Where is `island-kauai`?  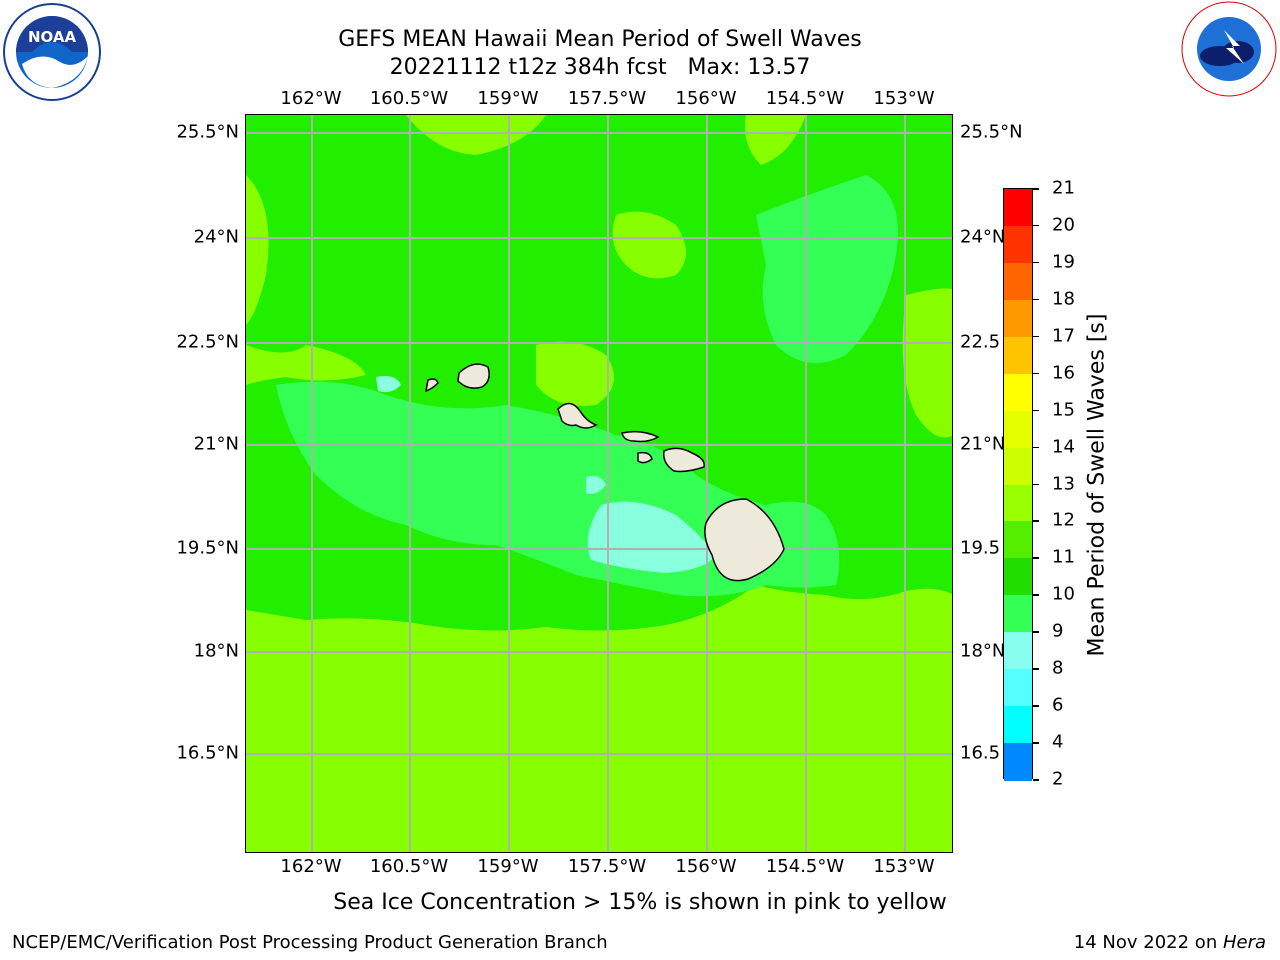
island-kauai is located at coordinates (473, 376).